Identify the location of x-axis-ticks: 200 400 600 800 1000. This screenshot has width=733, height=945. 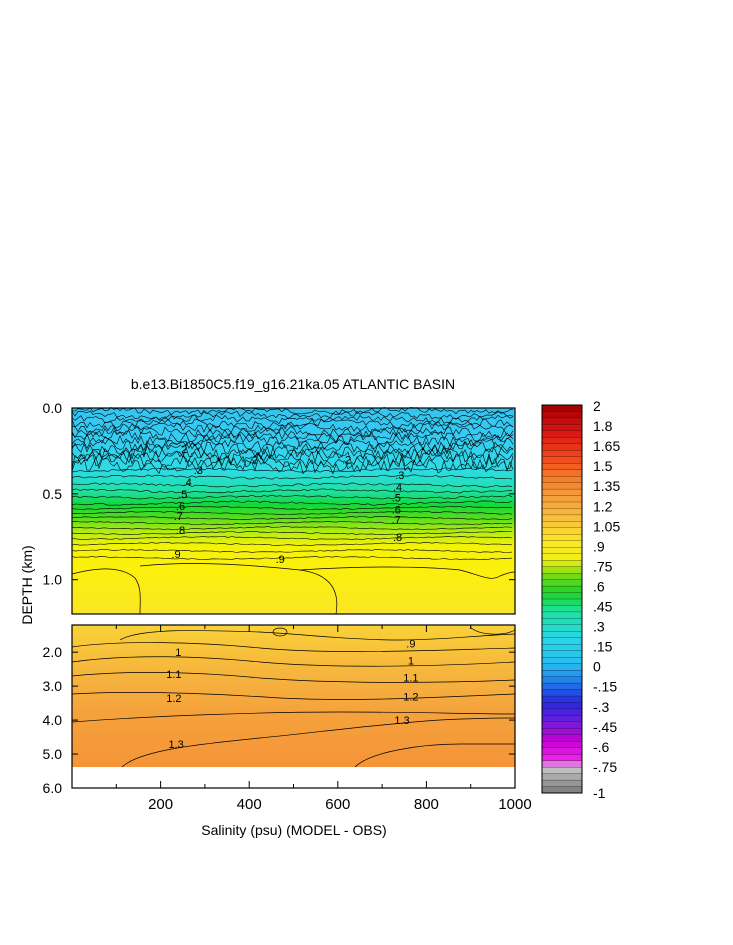
(323, 719).